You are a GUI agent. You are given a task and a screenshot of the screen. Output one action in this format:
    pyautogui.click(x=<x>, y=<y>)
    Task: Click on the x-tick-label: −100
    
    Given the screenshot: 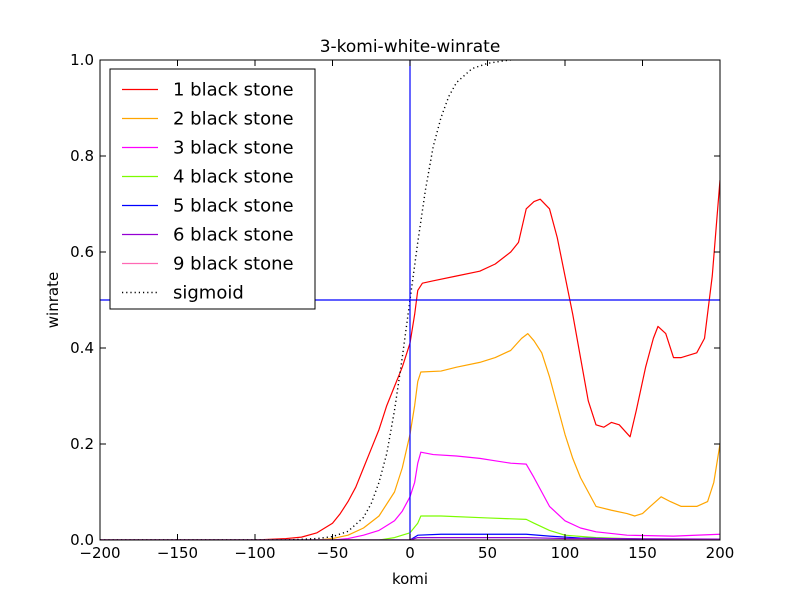 What is the action you would take?
    pyautogui.click(x=254, y=553)
    